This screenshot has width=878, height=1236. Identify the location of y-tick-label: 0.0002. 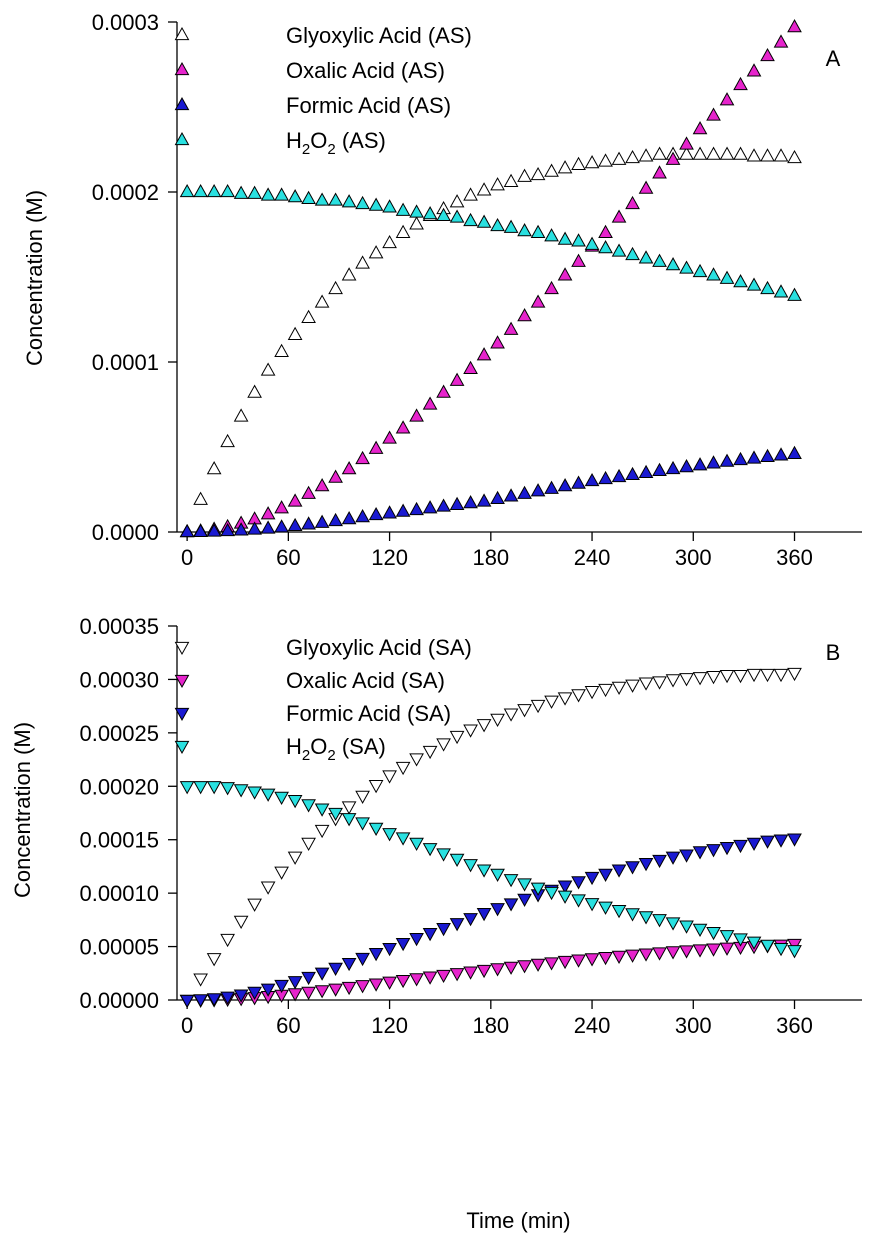
(125, 192).